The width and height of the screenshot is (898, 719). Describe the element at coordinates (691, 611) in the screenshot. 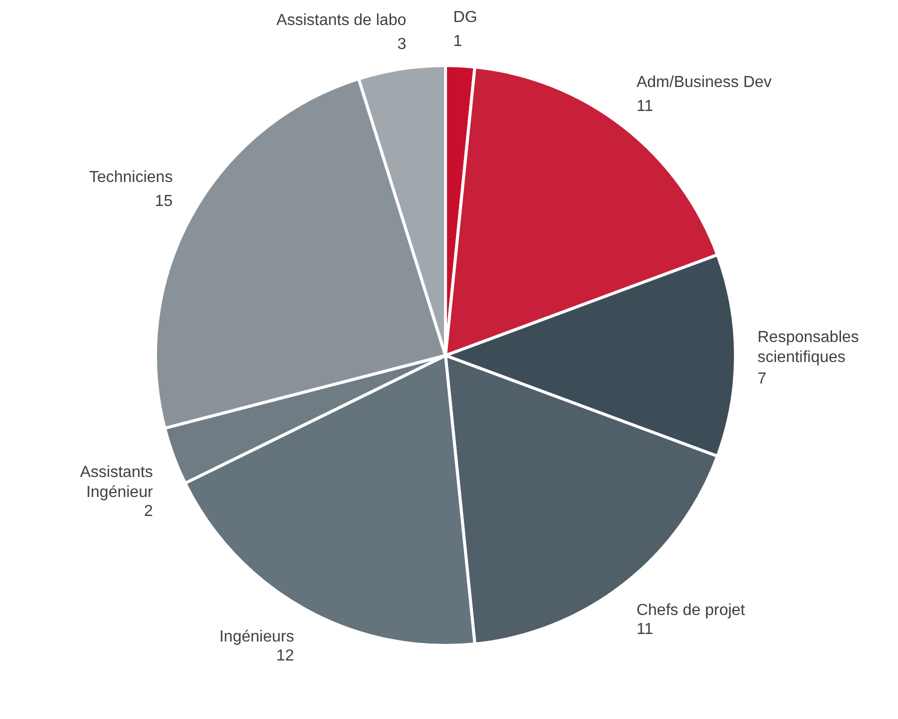

I see `slice-label: Chefs de projet` at that location.